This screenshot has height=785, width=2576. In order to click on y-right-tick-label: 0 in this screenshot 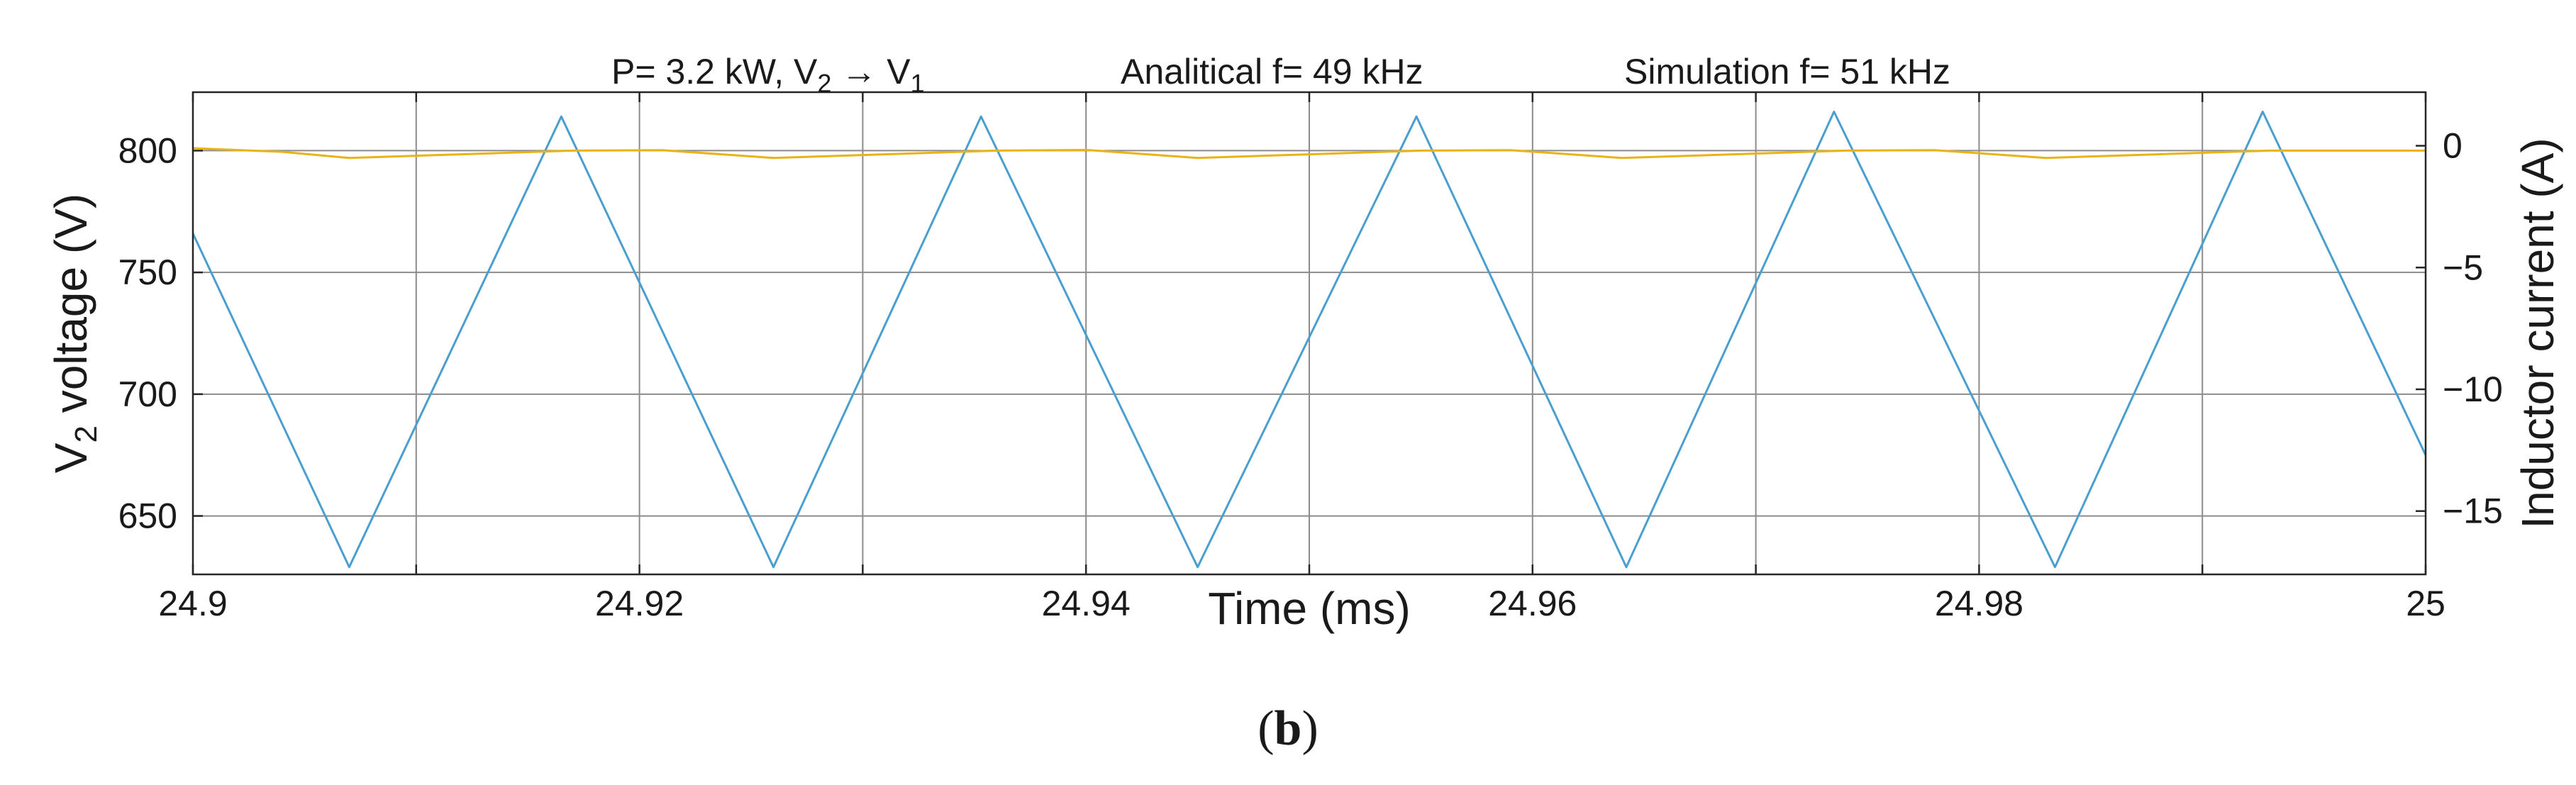, I will do `click(2453, 146)`.